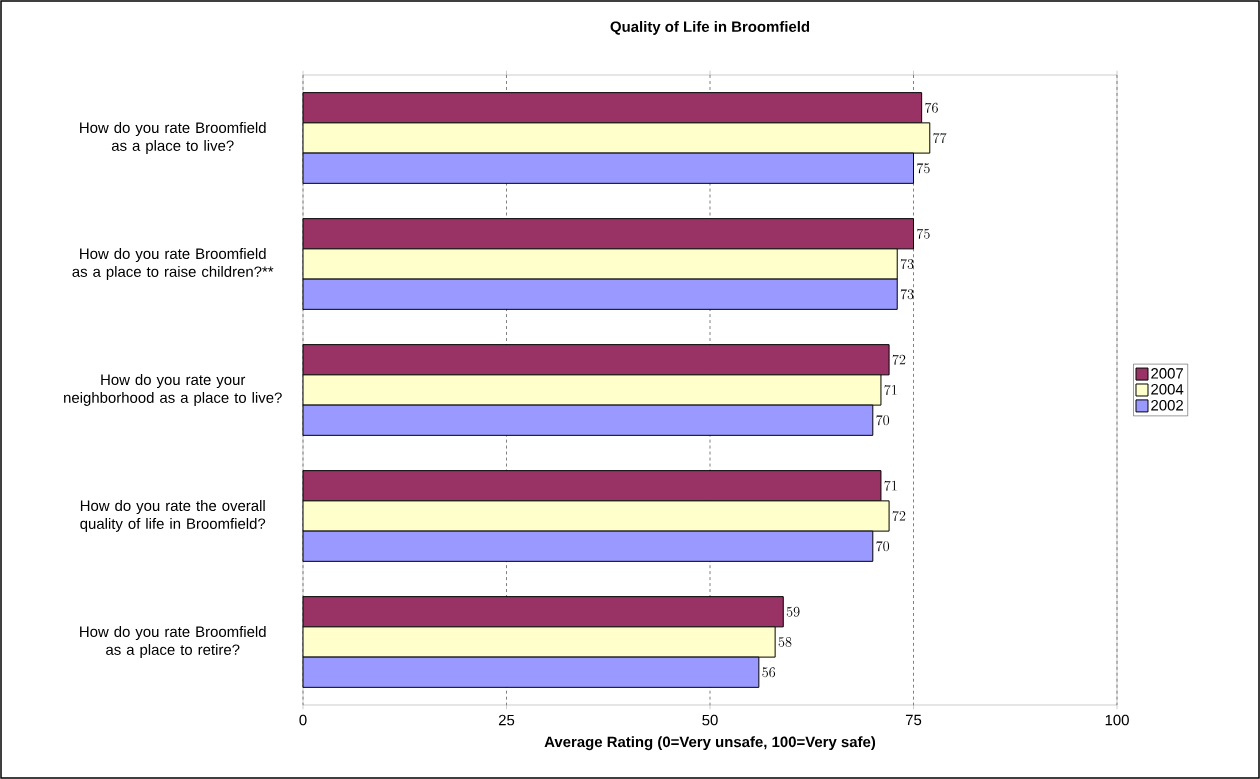 This screenshot has width=1260, height=779. I want to click on x-tick-label: 100, so click(1117, 720).